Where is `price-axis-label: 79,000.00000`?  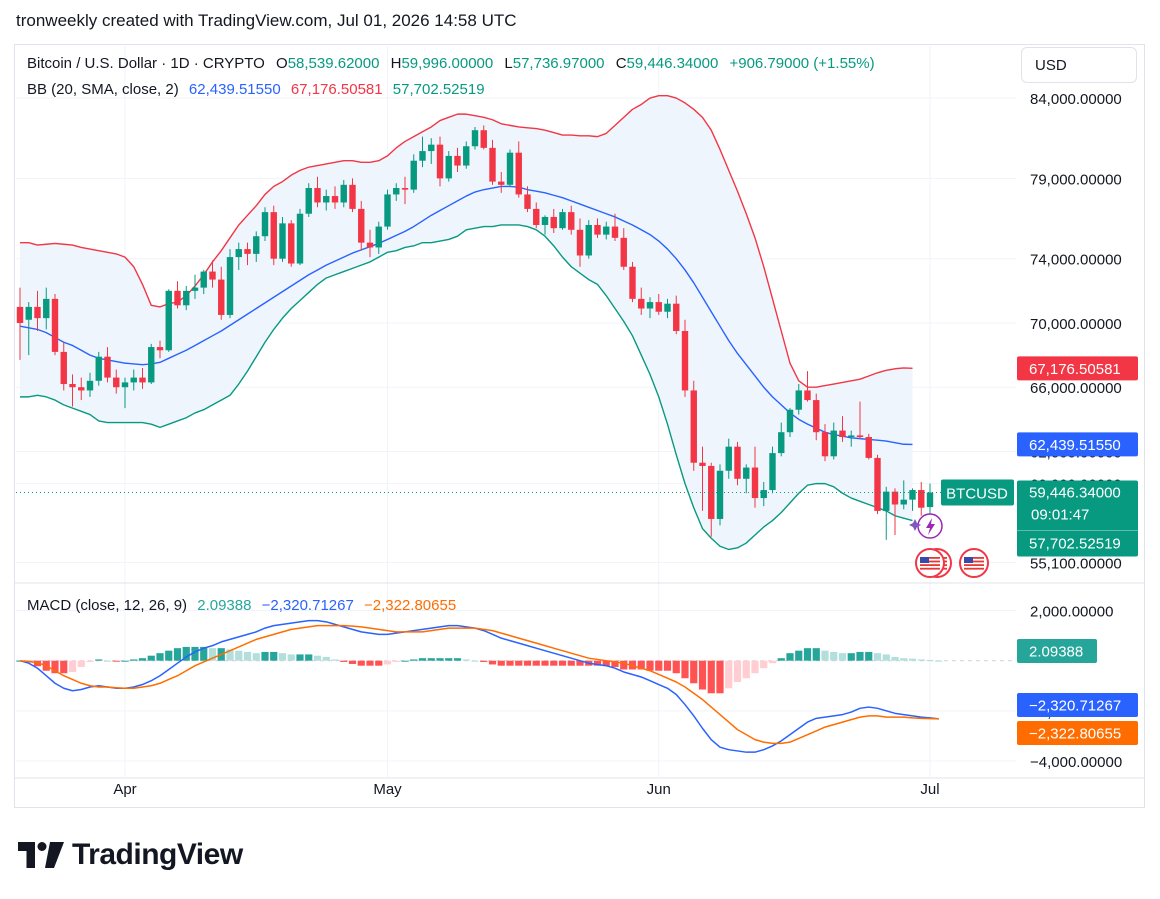 price-axis-label: 79,000.00000 is located at coordinates (1076, 179).